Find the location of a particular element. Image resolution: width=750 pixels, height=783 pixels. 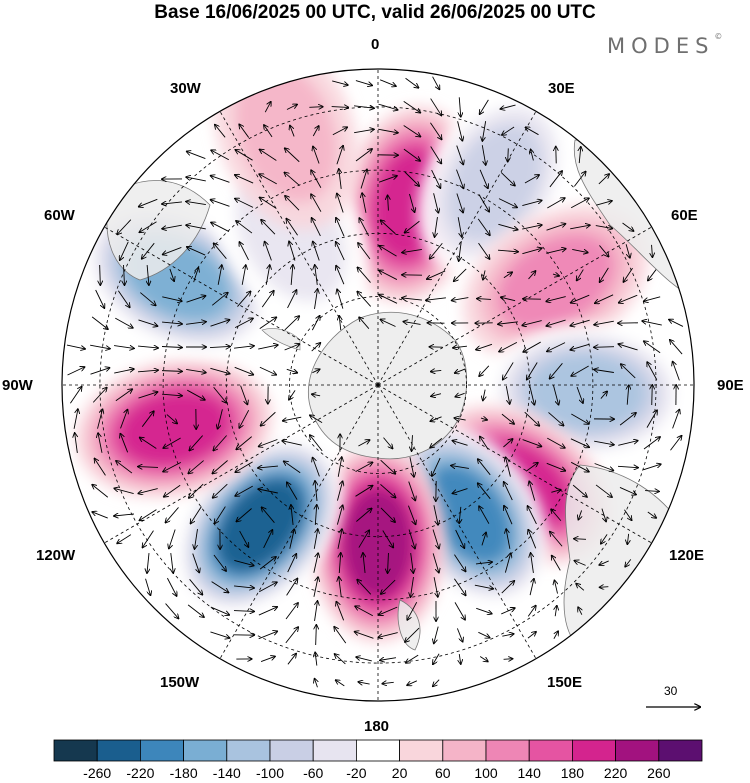

latitude-circle is located at coordinates (378, 385).